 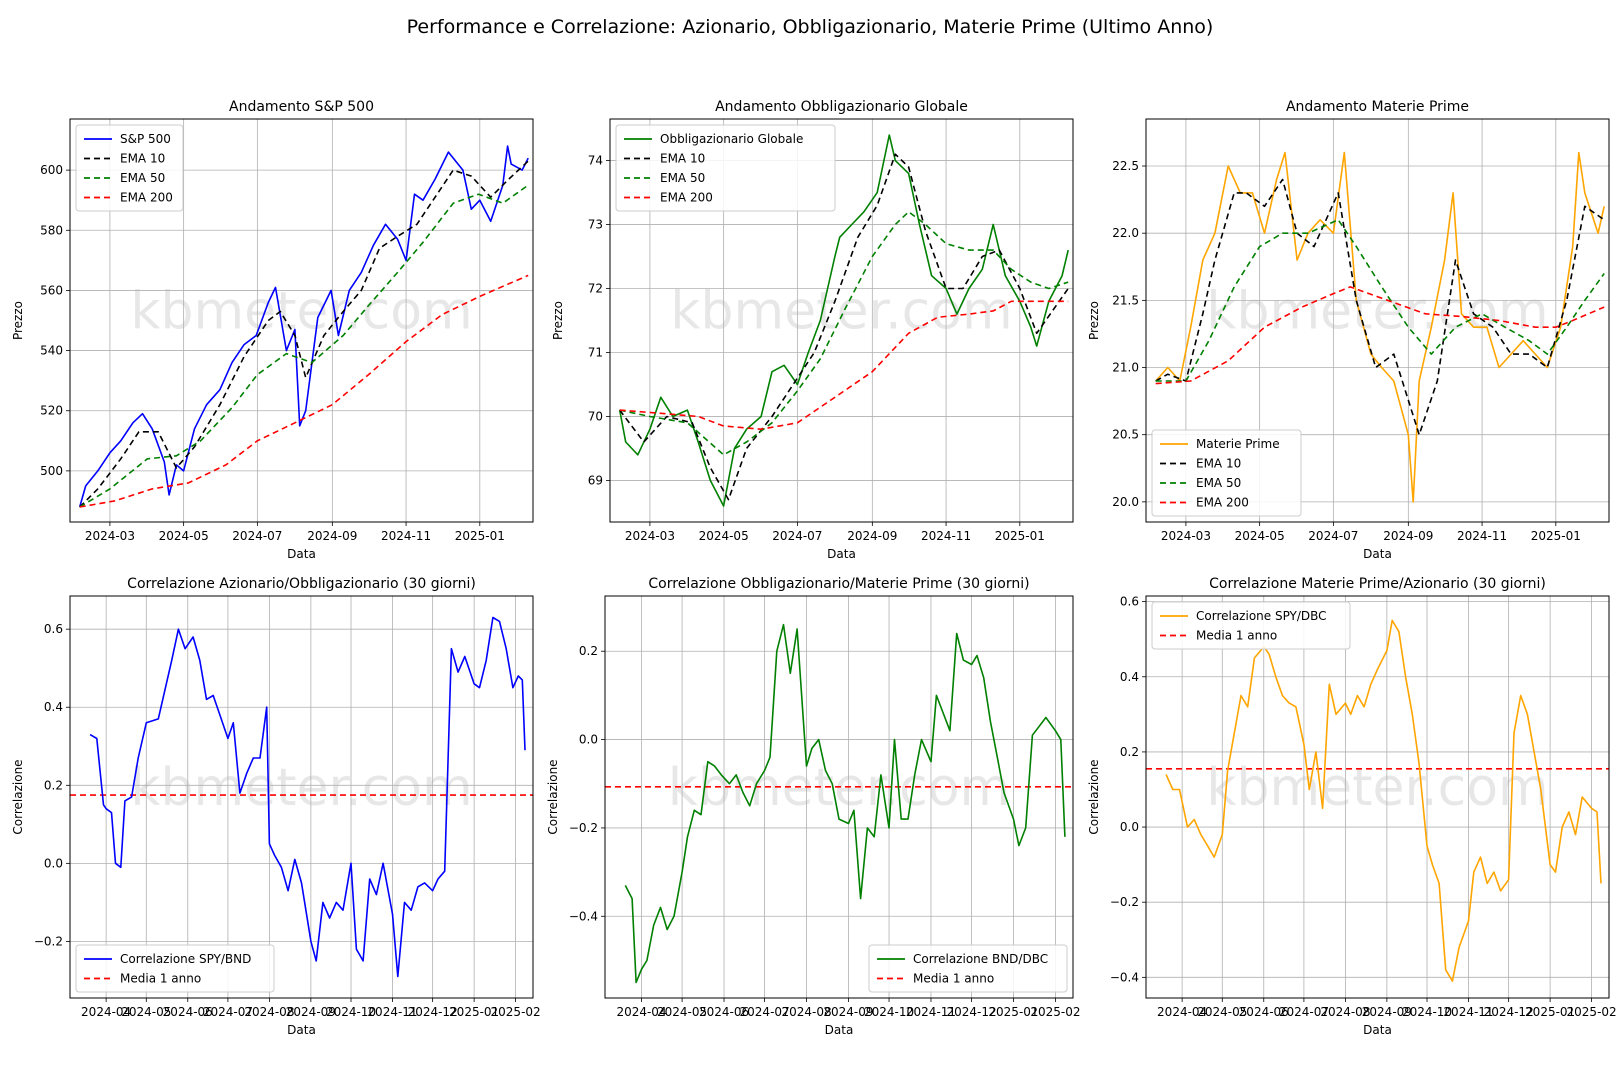 What do you see at coordinates (731, 139) in the screenshot?
I see `legend-label: Obbligazionario Globale` at bounding box center [731, 139].